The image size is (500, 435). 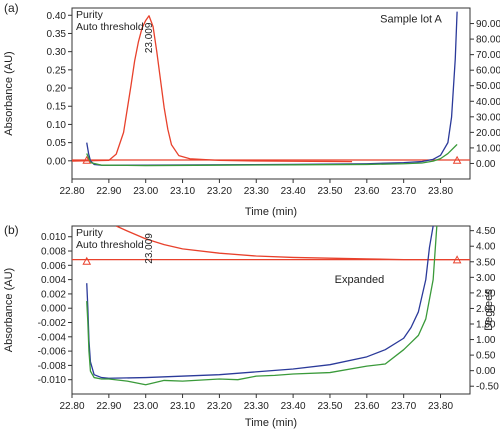 I want to click on y-tick-label: -0.008, so click(x=52, y=366).